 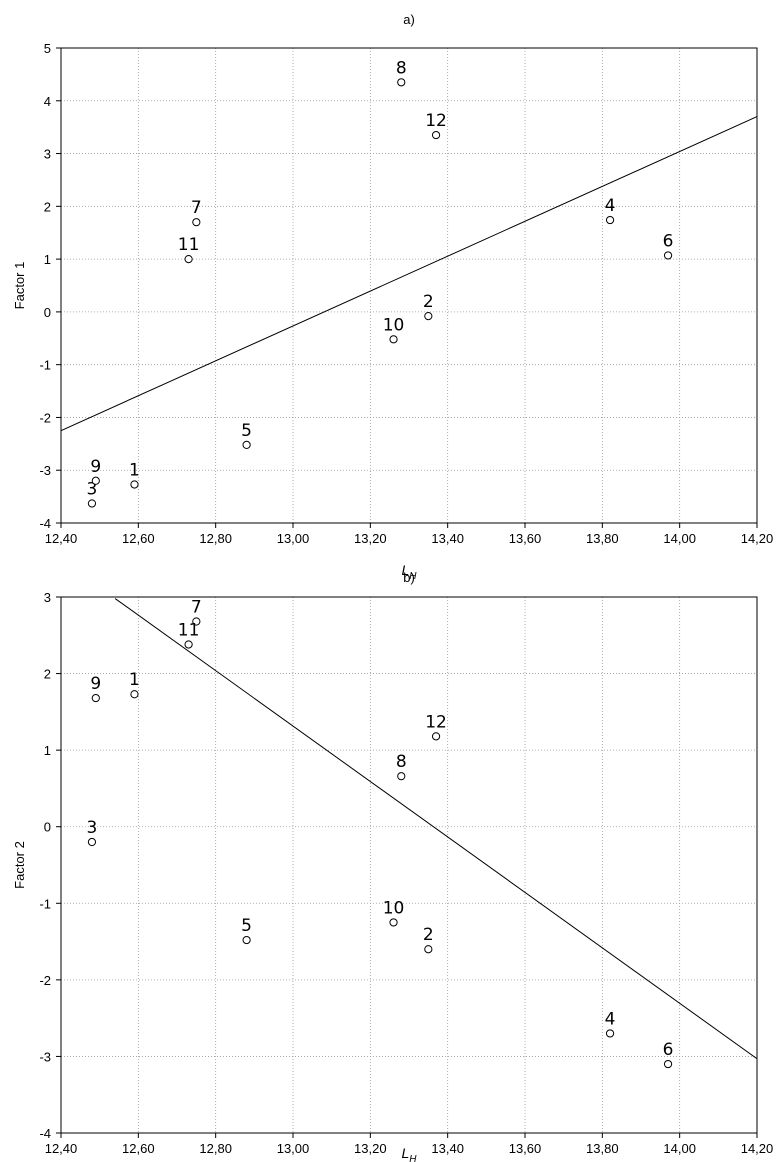 What do you see at coordinates (47, 48) in the screenshot?
I see `y-tick-label: 5` at bounding box center [47, 48].